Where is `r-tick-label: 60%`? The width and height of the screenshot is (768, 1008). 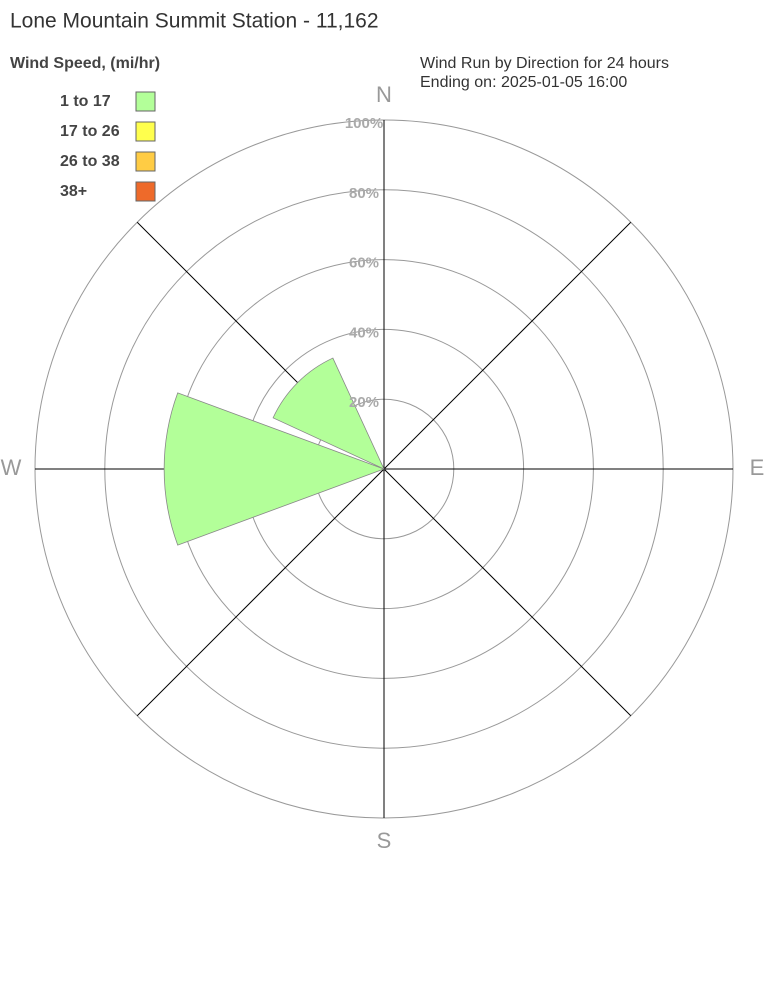
r-tick-label: 60% is located at coordinates (364, 263).